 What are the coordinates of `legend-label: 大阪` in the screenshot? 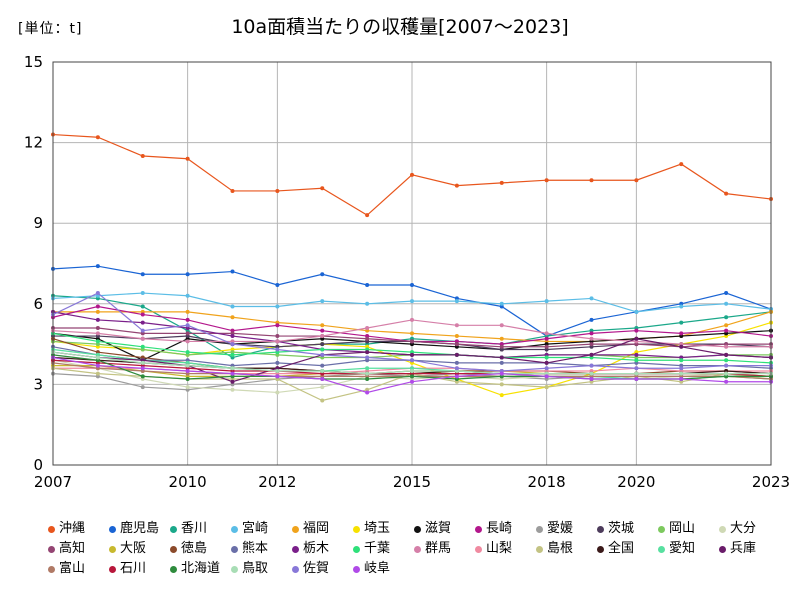 It's located at (133, 548).